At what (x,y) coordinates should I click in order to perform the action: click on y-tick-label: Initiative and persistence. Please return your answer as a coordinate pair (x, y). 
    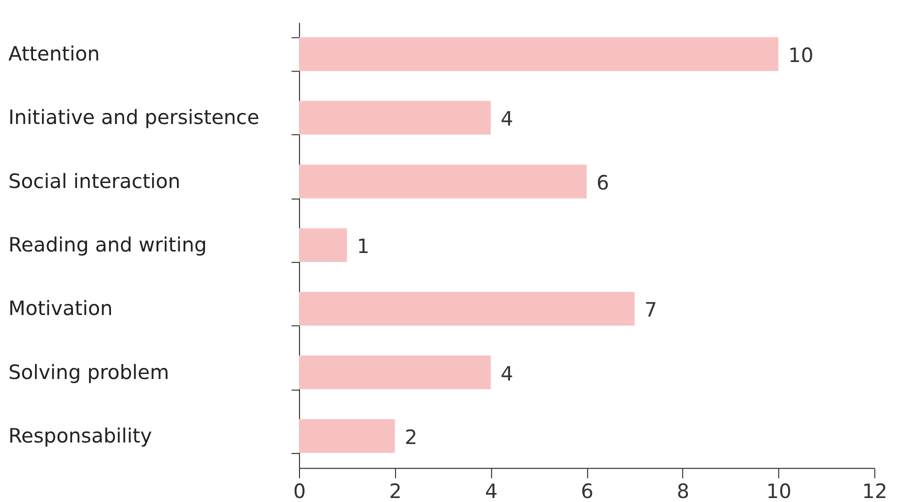
    Looking at the image, I should click on (134, 118).